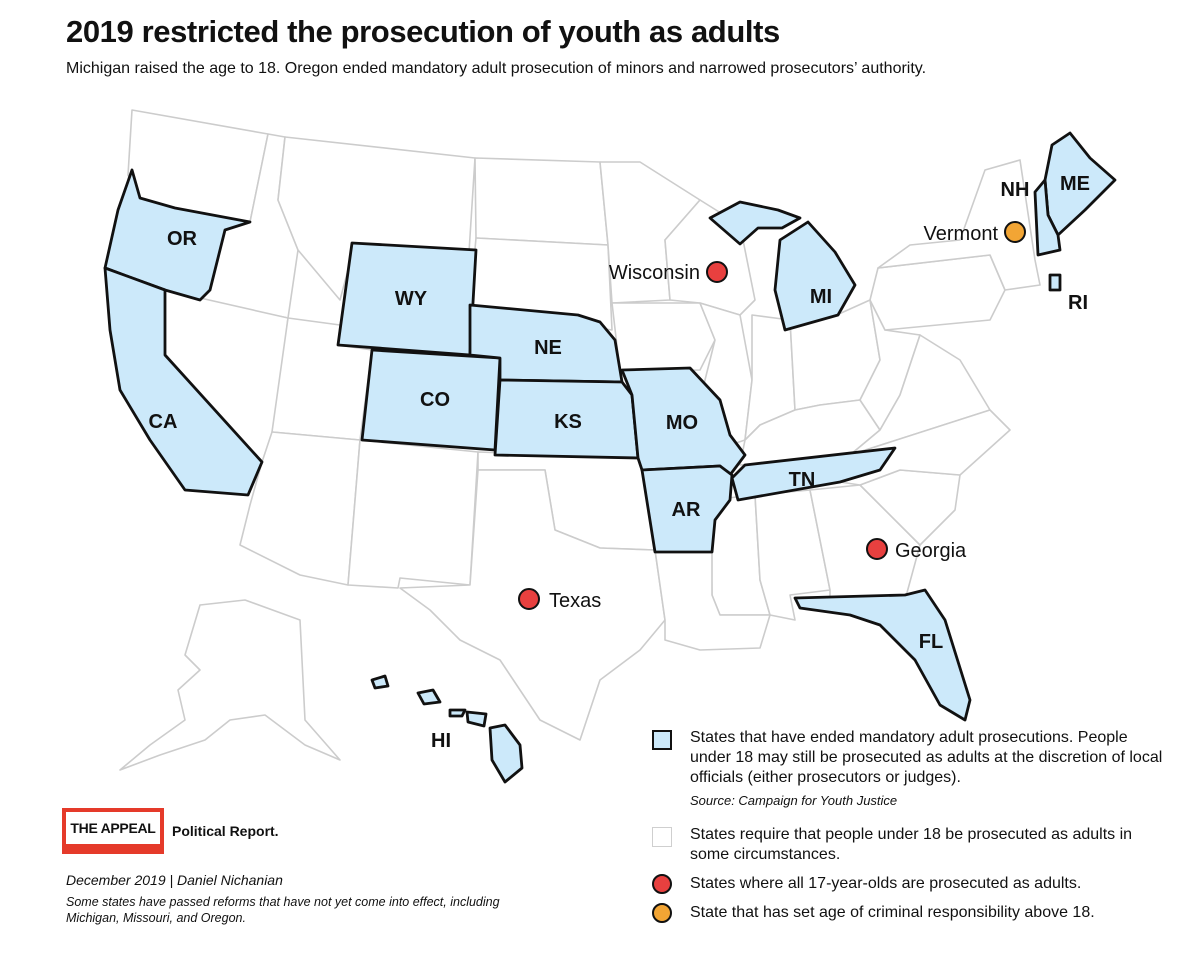 The height and width of the screenshot is (960, 1200). I want to click on label-texas: Texas, so click(575, 601).